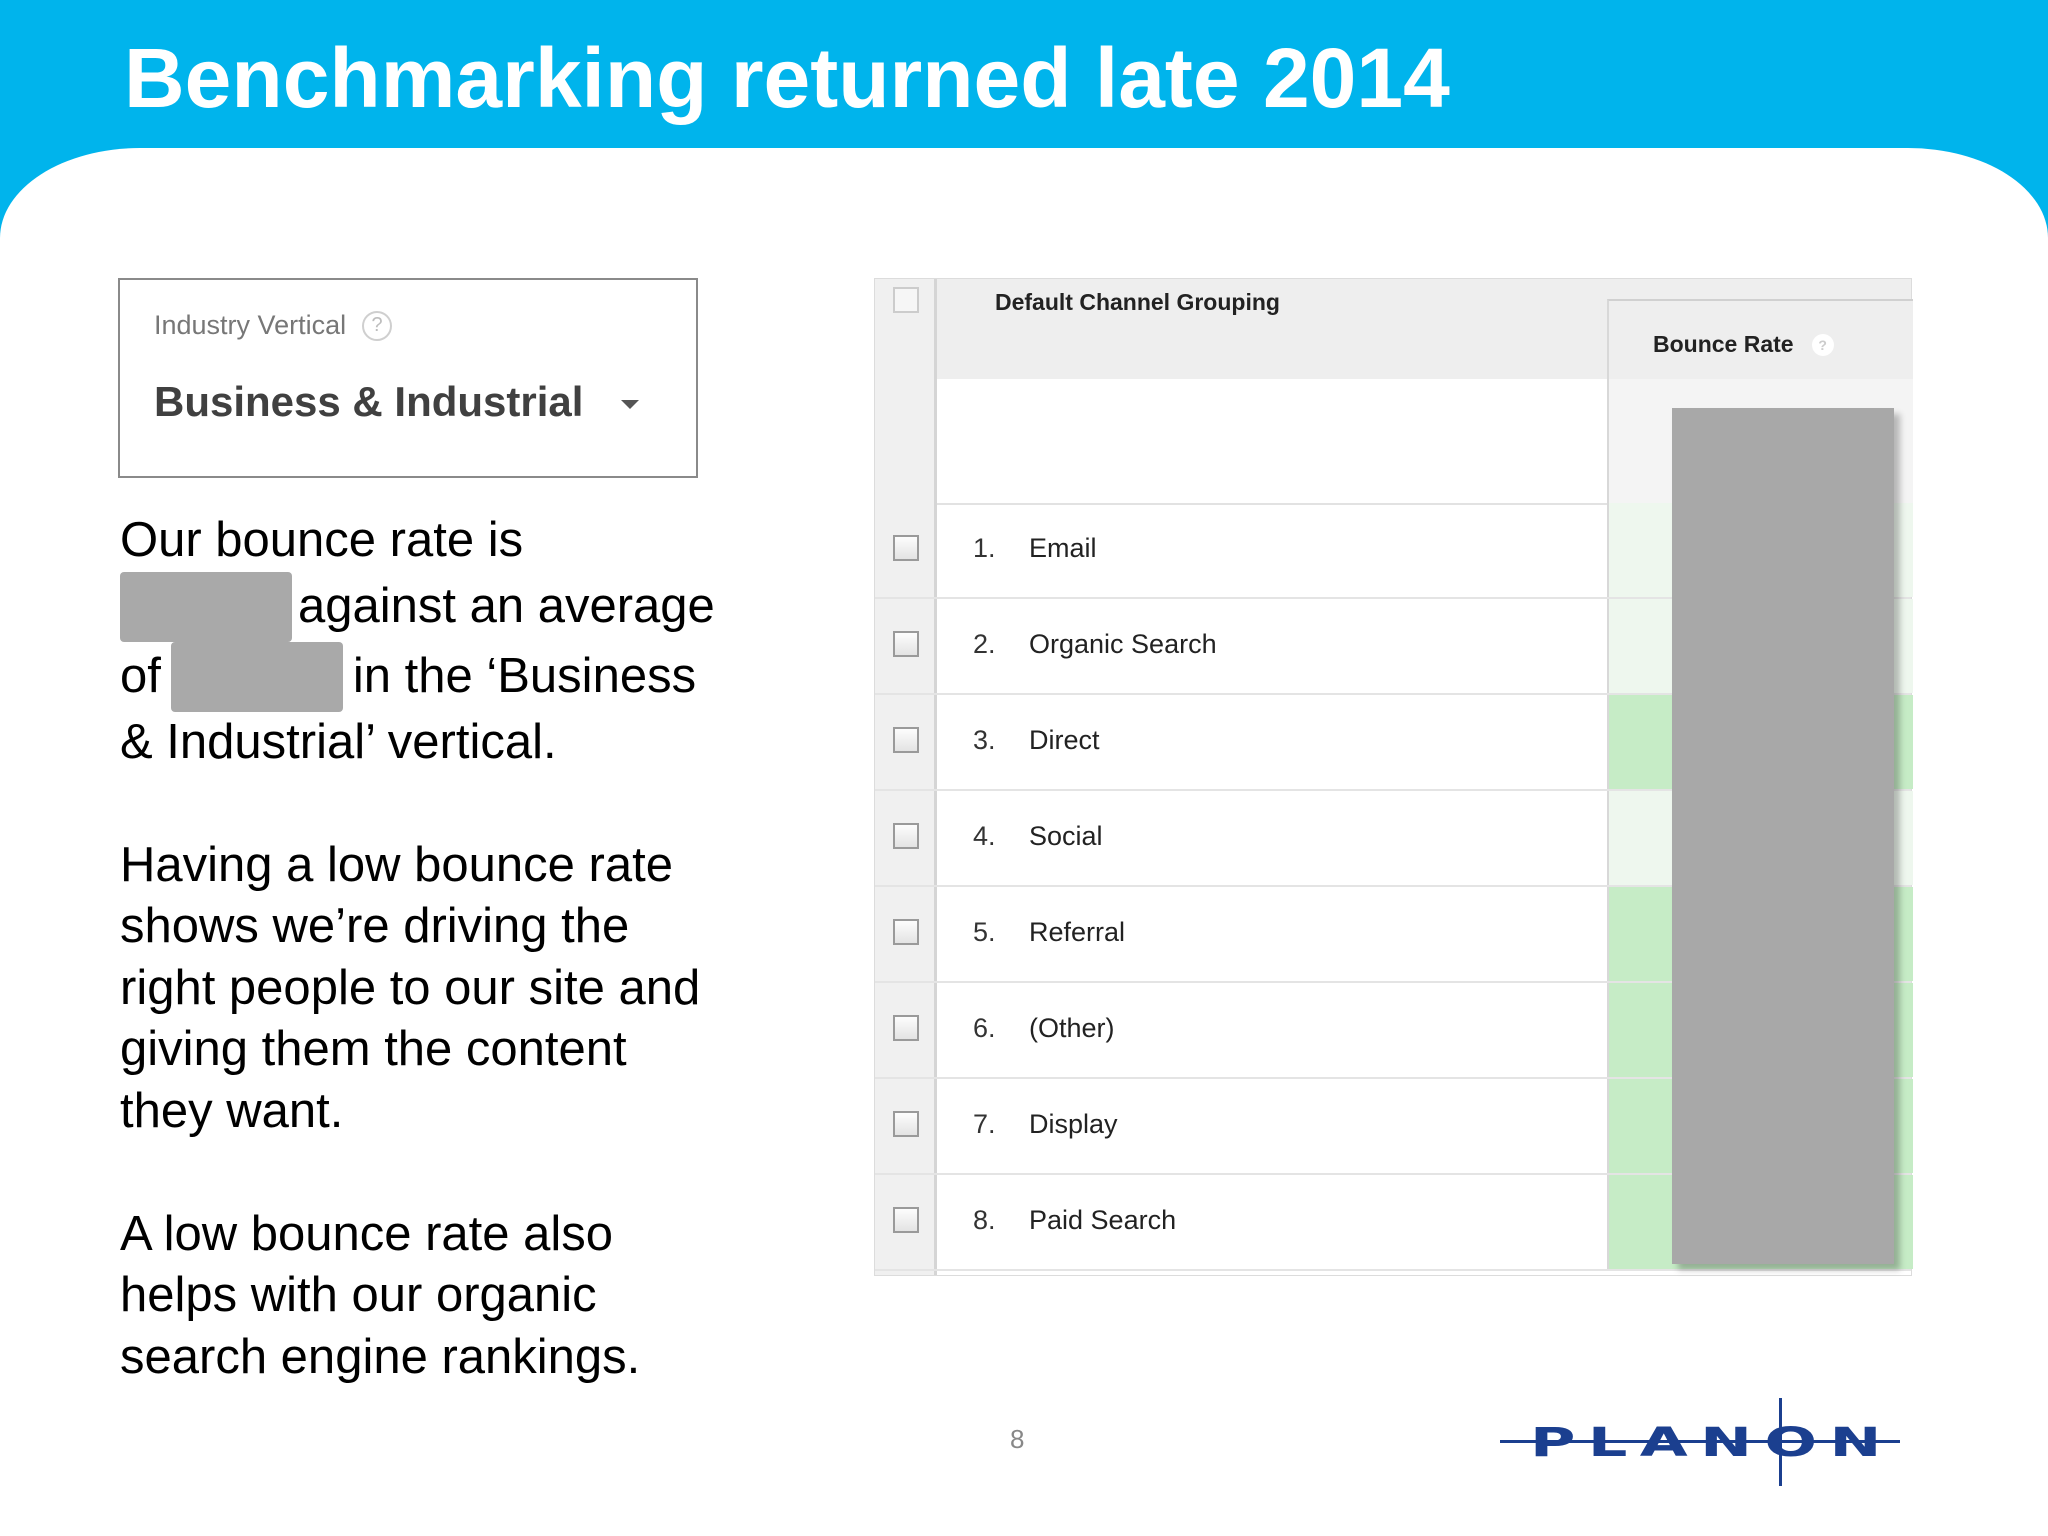 The width and height of the screenshot is (2048, 1536). What do you see at coordinates (906, 300) in the screenshot?
I see `select-all-checkbox` at bounding box center [906, 300].